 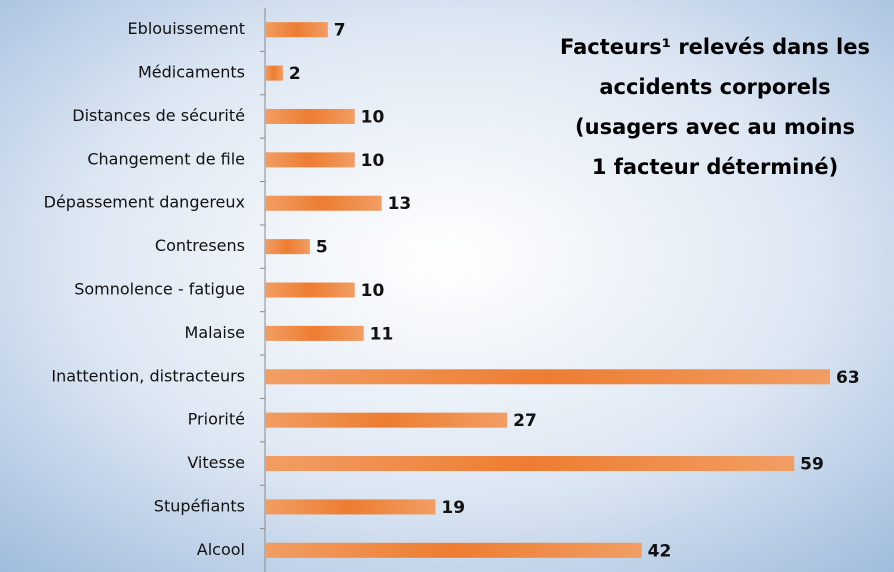 What do you see at coordinates (216, 419) in the screenshot?
I see `category-label: Priorité` at bounding box center [216, 419].